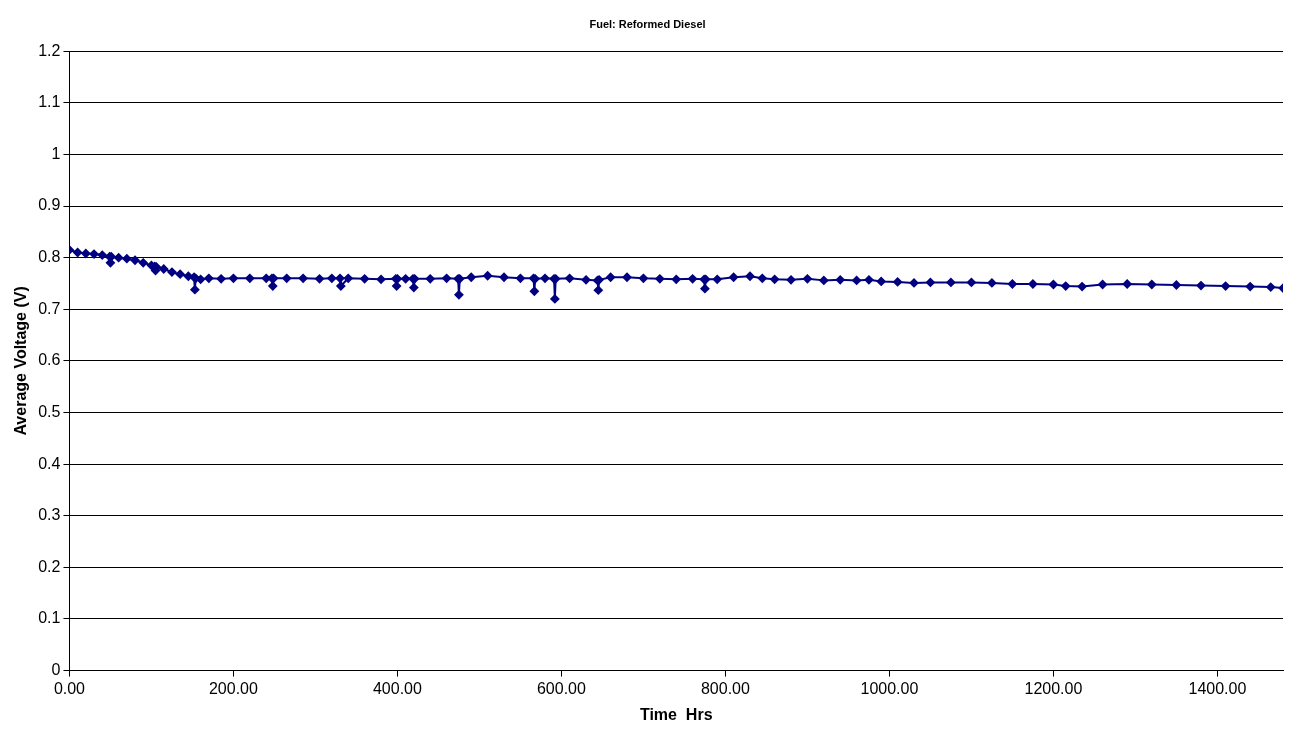 The image size is (1297, 741). I want to click on x-tick-label: 1200.00, so click(1053, 688).